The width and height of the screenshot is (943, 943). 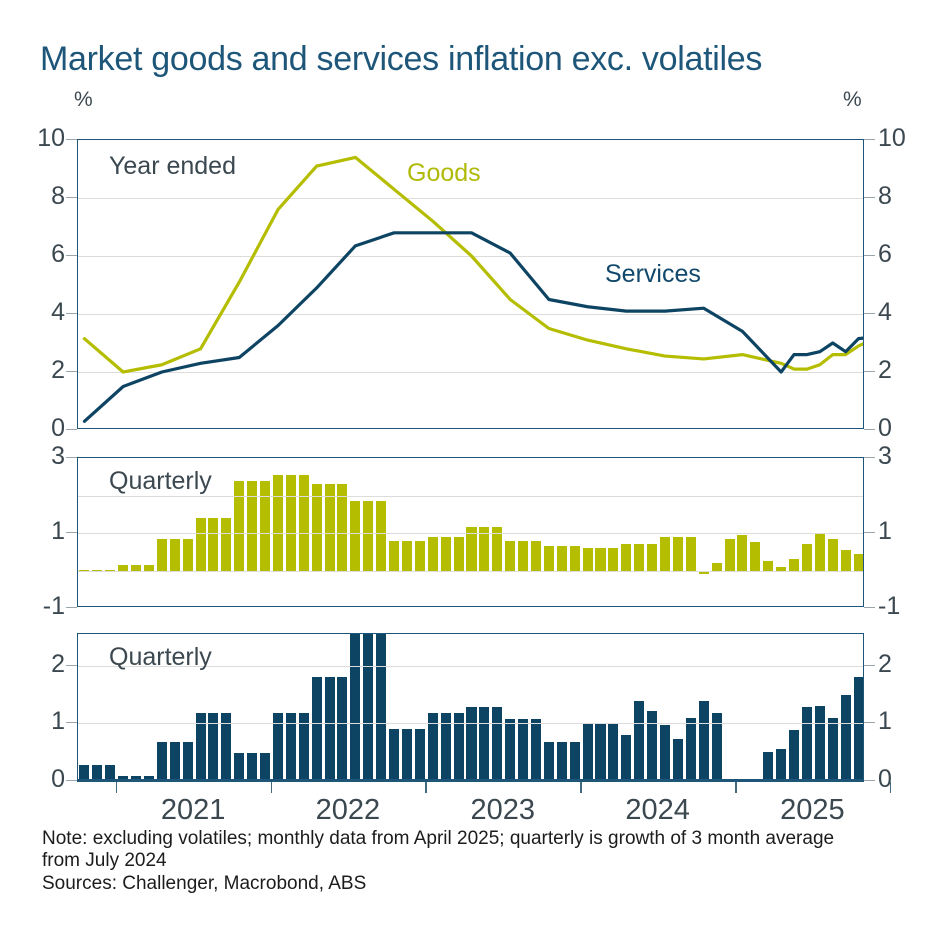 What do you see at coordinates (812, 810) in the screenshot?
I see `x-tick-label: 2025` at bounding box center [812, 810].